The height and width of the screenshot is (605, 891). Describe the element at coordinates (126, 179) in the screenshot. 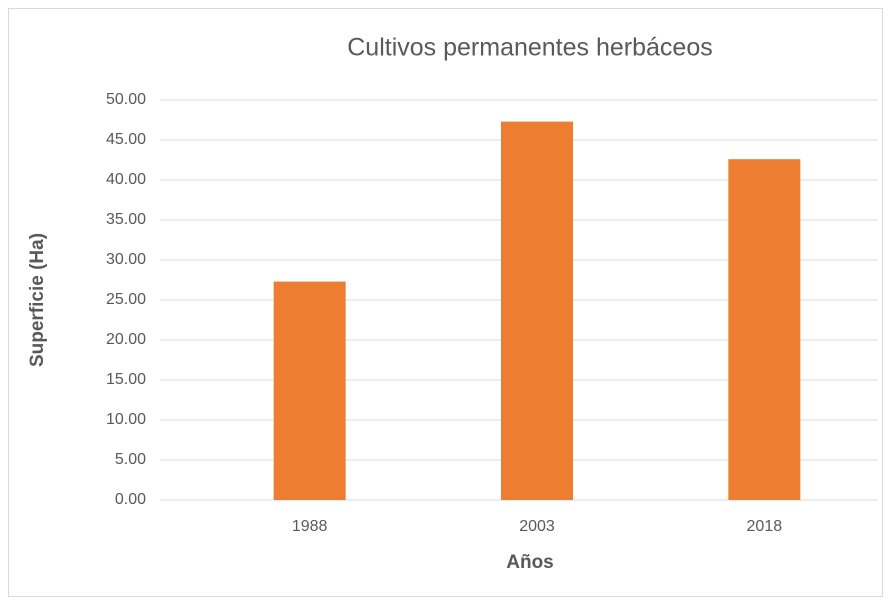

I see `y-tick-label: 40.00` at that location.